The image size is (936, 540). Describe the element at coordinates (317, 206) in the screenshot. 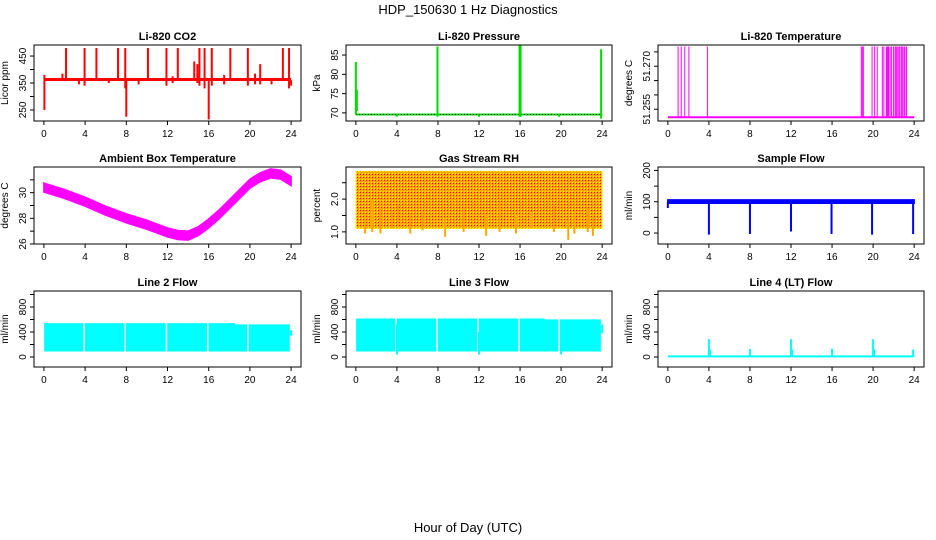

I see `y-axis-label: percent` at that location.